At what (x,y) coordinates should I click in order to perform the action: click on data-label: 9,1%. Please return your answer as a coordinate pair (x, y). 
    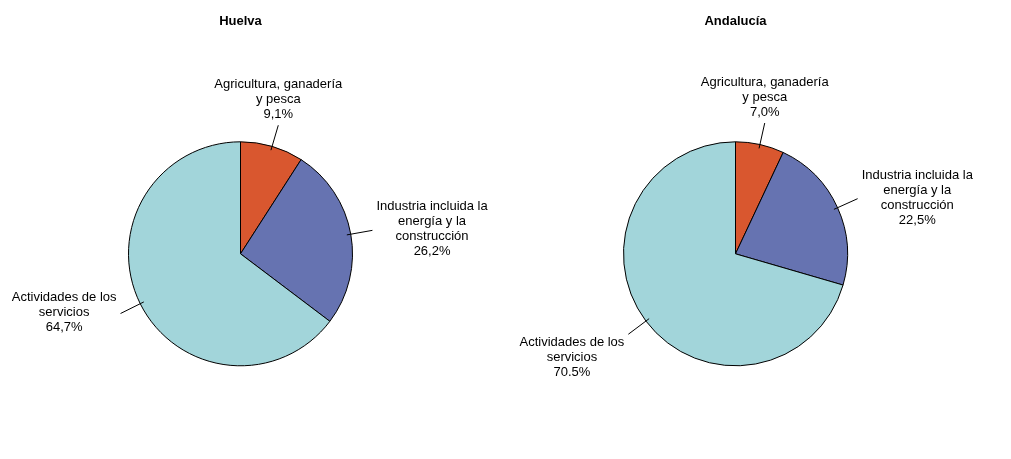
    Looking at the image, I should click on (278, 114).